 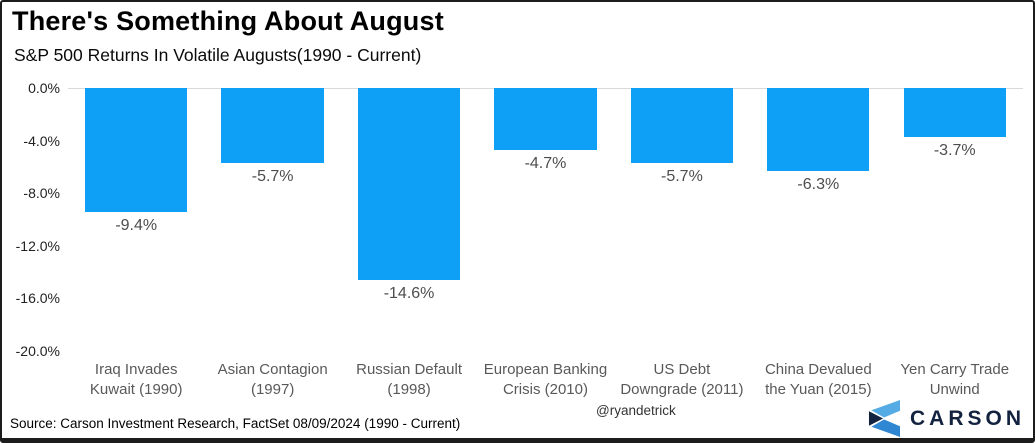 What do you see at coordinates (37, 351) in the screenshot?
I see `y-tick-label: -20.0%` at bounding box center [37, 351].